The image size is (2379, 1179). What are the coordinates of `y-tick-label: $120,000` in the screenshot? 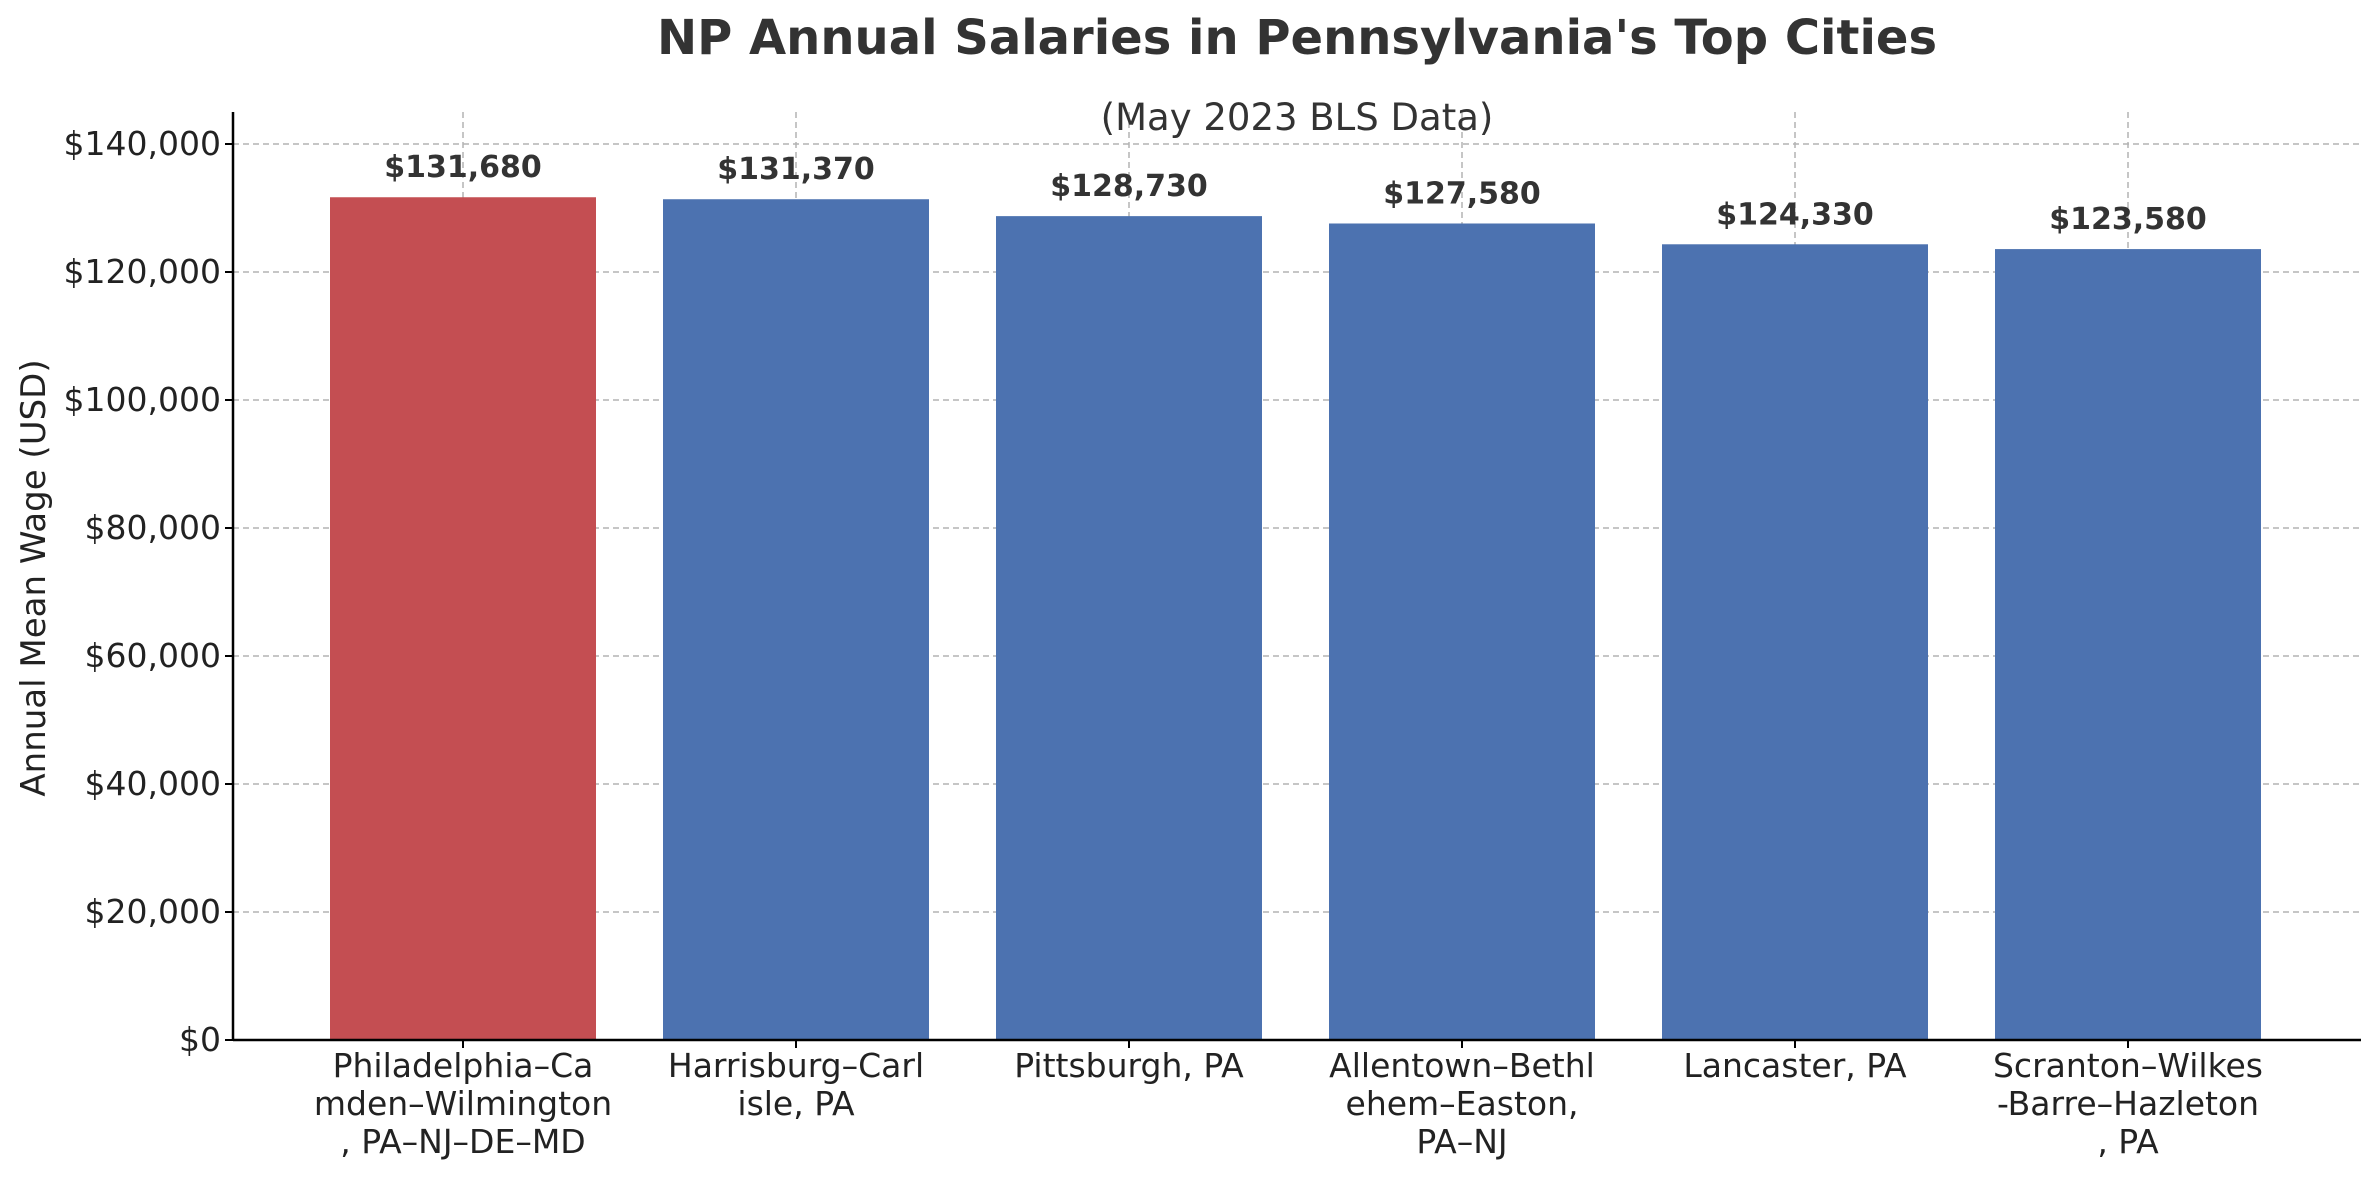 It's located at (142, 271).